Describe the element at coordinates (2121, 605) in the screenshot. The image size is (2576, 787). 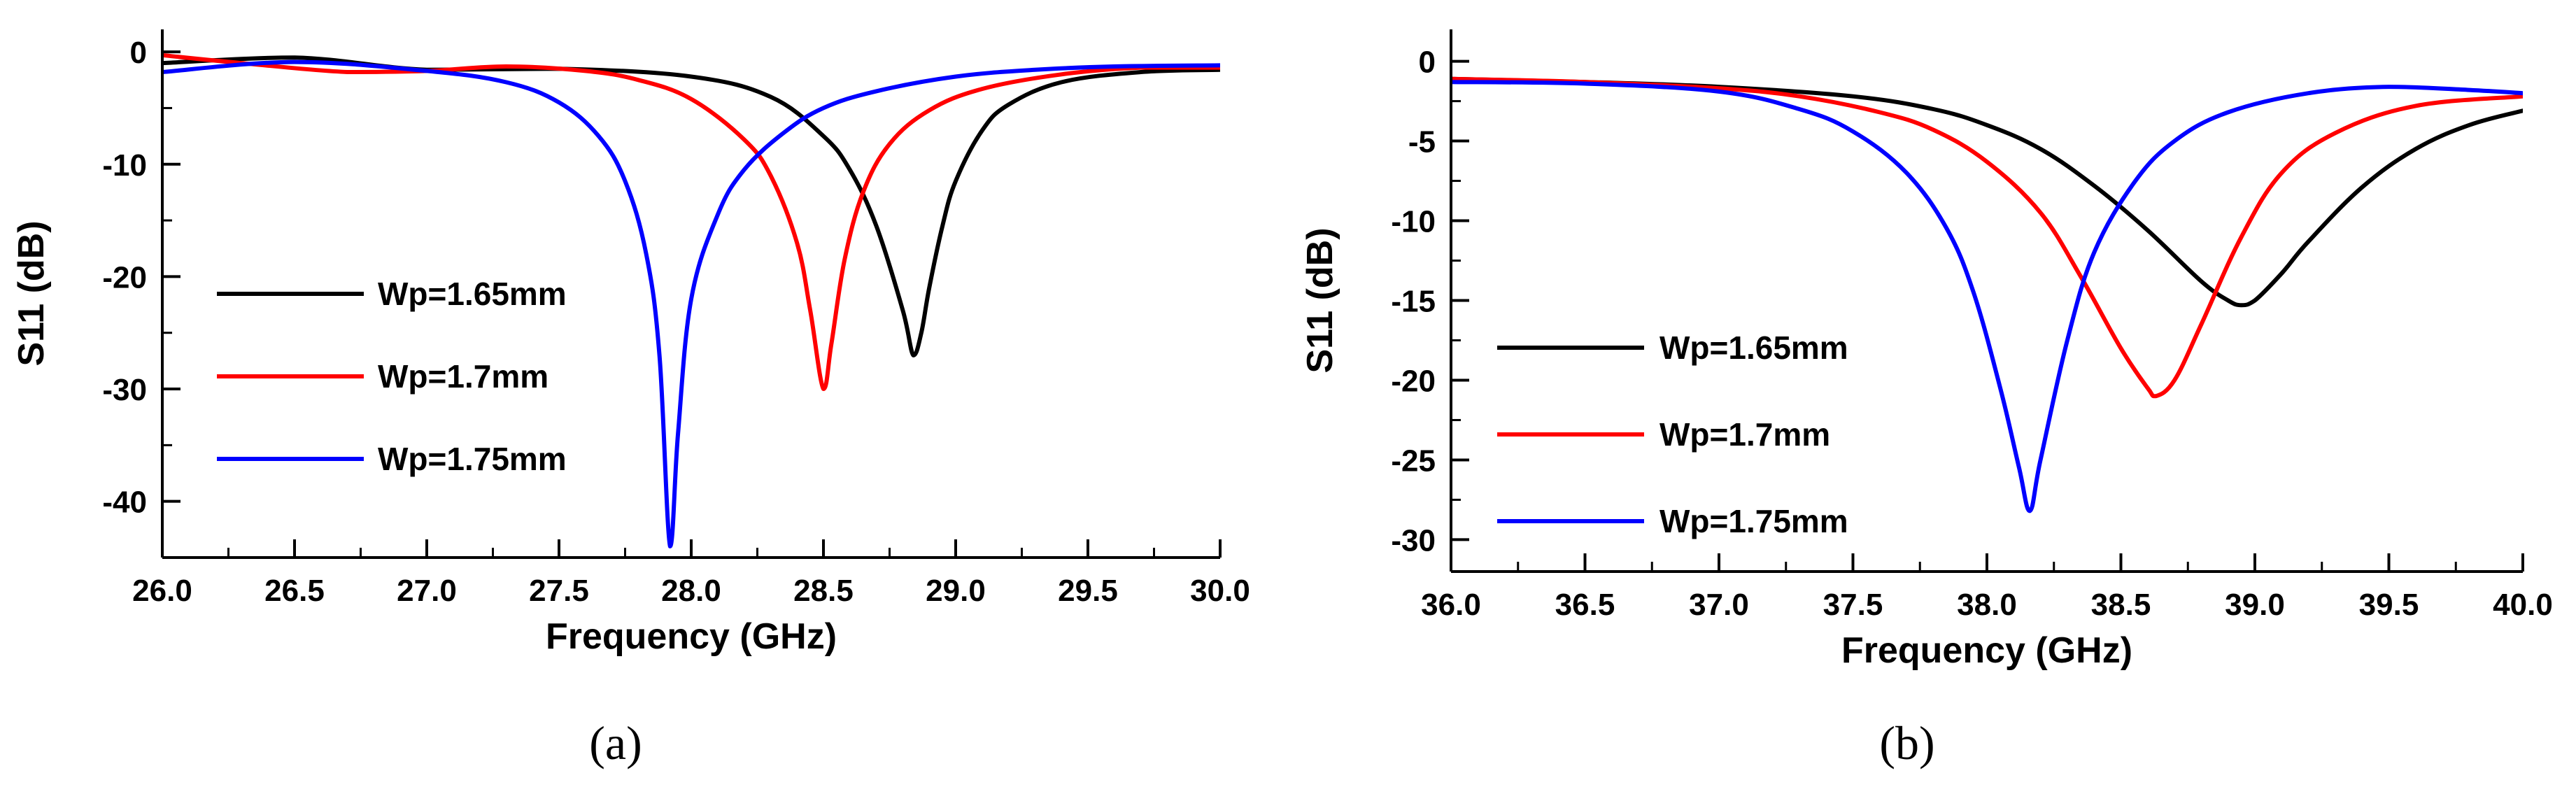
I see `x-tick-label: 38.5` at that location.